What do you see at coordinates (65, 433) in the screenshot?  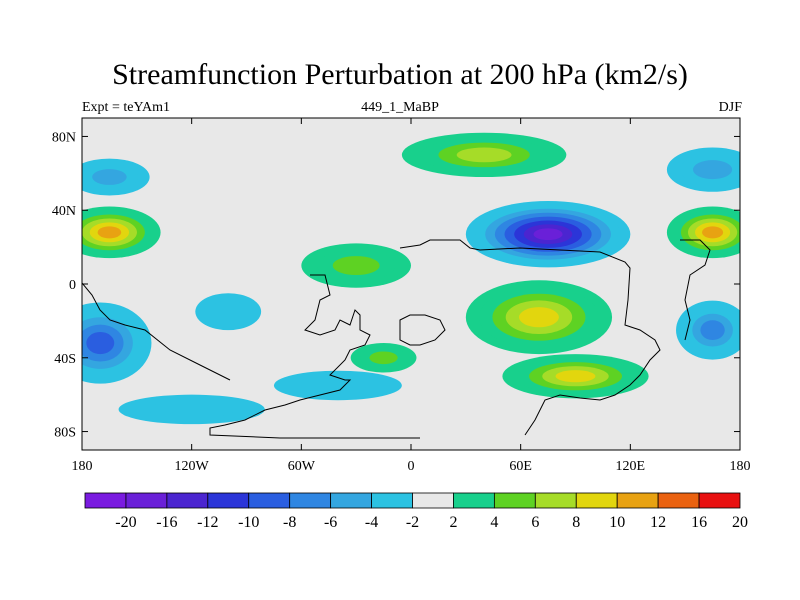 I see `y-tick-label: 80S` at bounding box center [65, 433].